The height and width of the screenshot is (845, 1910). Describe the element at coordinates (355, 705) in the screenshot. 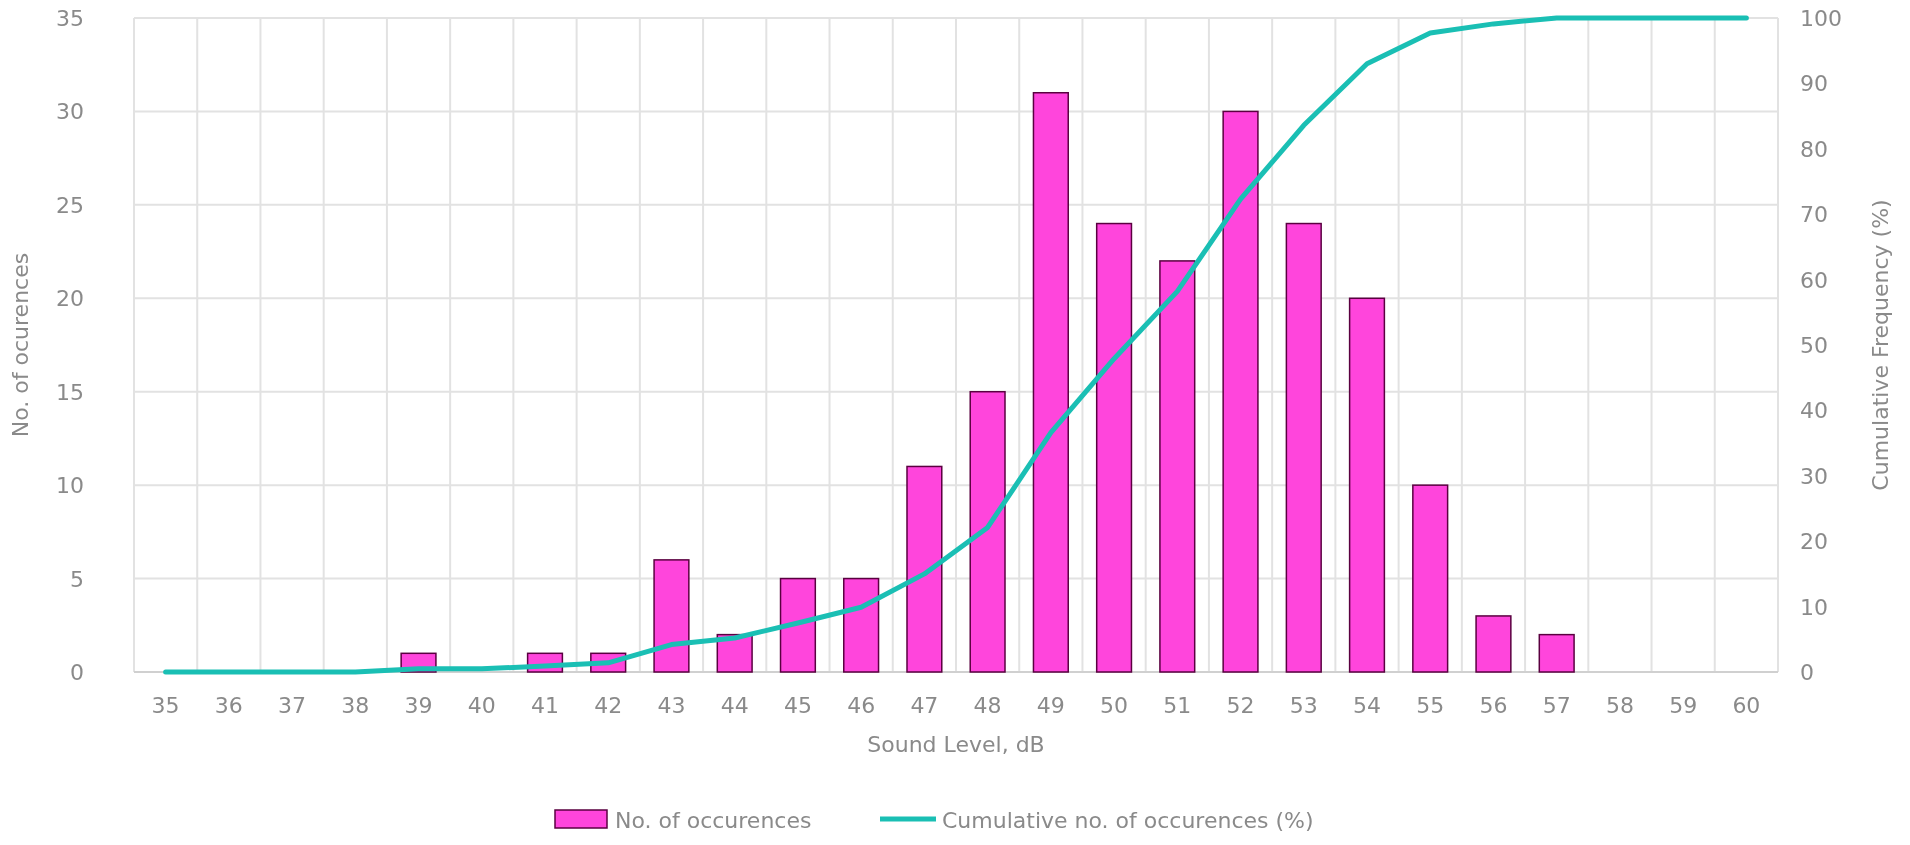

I see `x-tick-label: 38` at that location.